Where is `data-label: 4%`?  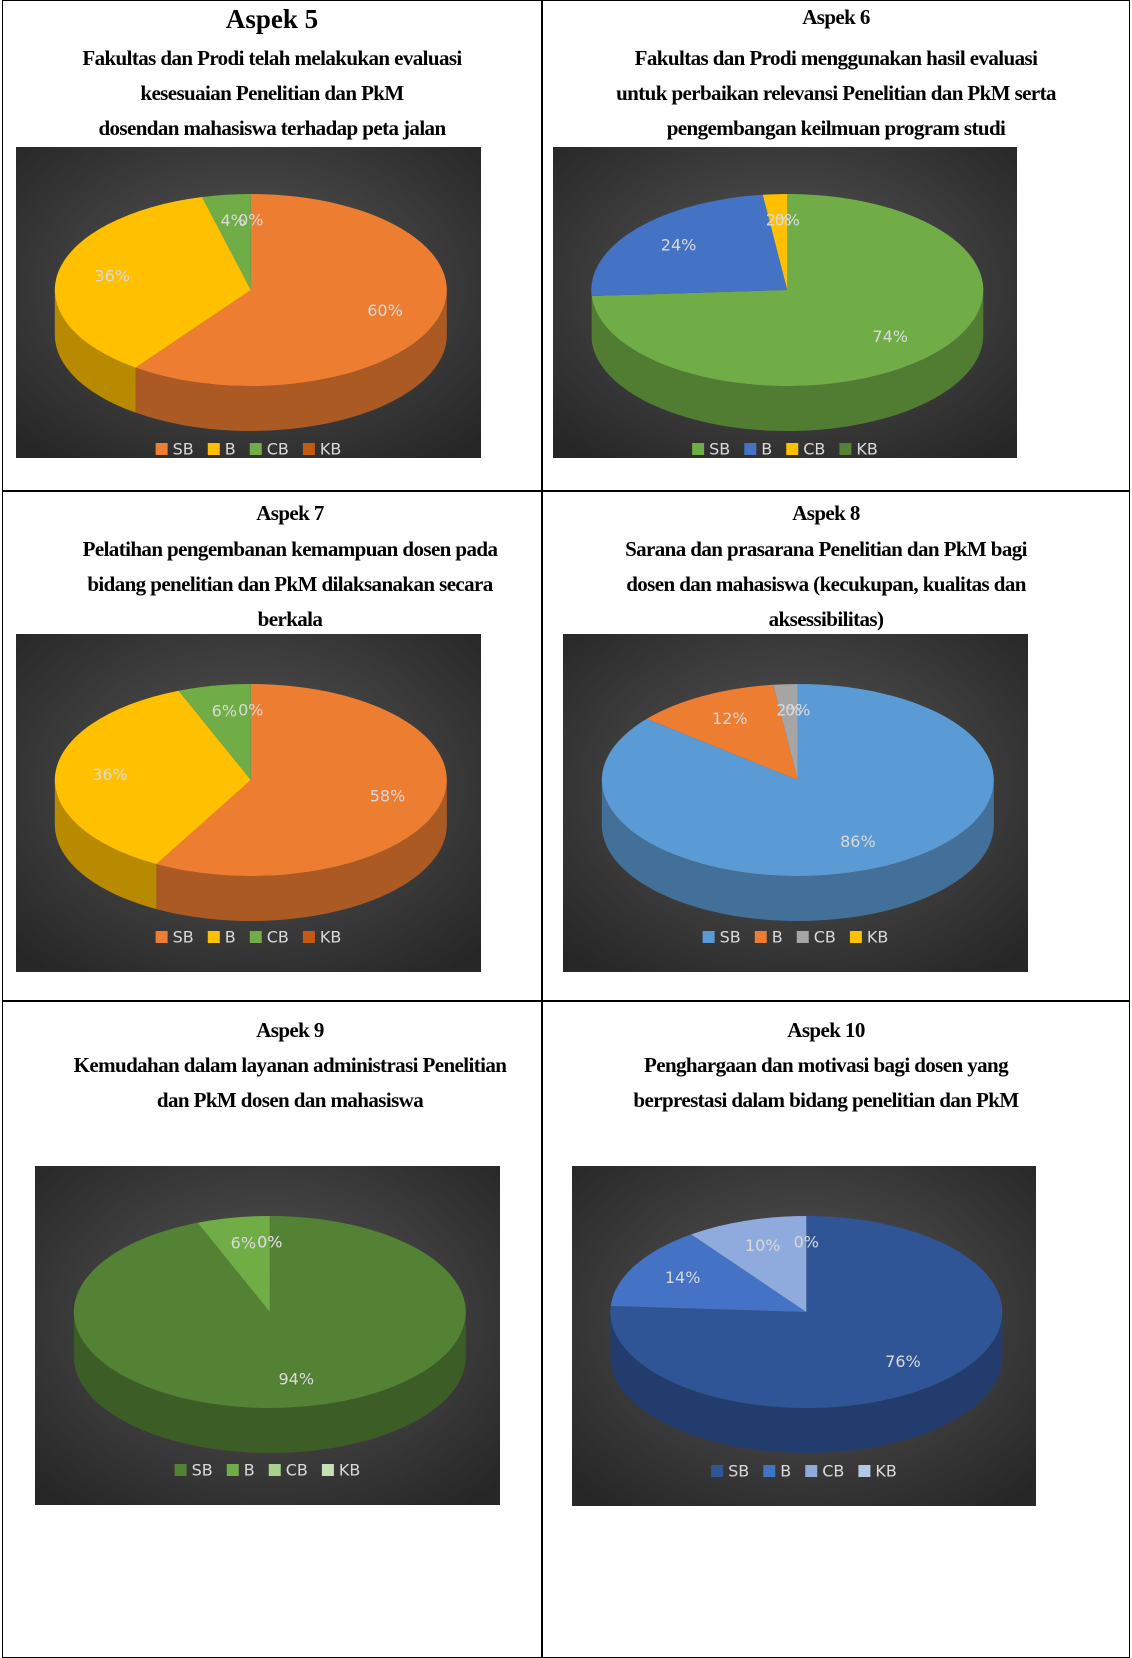 data-label: 4% is located at coordinates (232, 220).